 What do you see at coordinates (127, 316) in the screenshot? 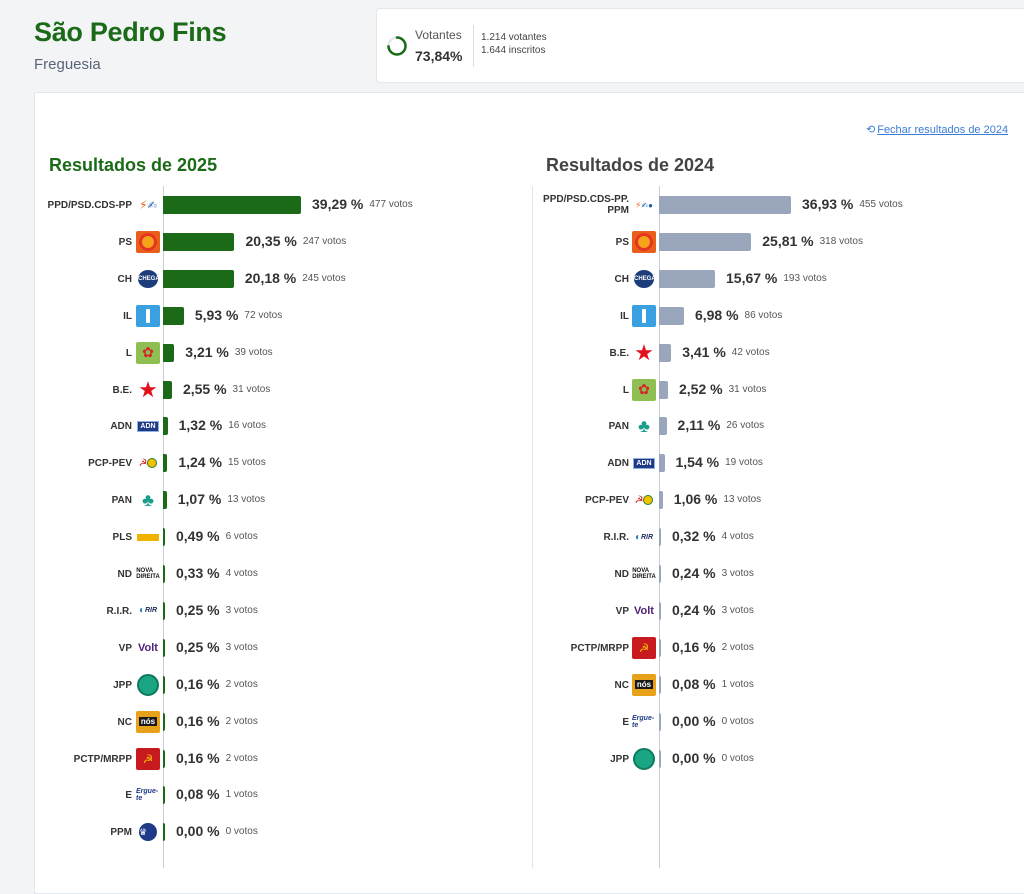
I see `party-label: IL` at bounding box center [127, 316].